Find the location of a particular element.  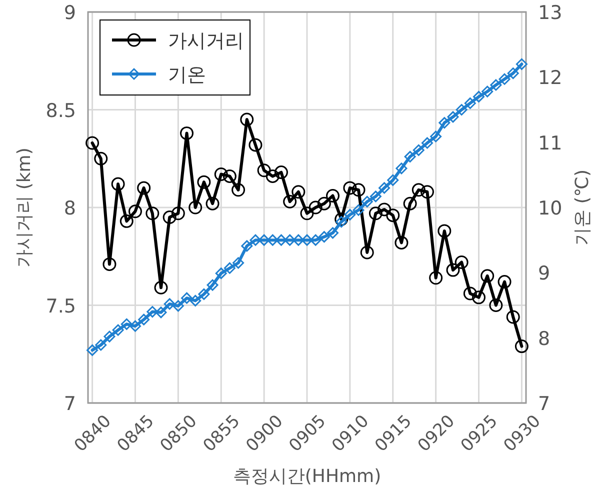

y2-axis-title: 기온 (℃) is located at coordinates (582, 208).